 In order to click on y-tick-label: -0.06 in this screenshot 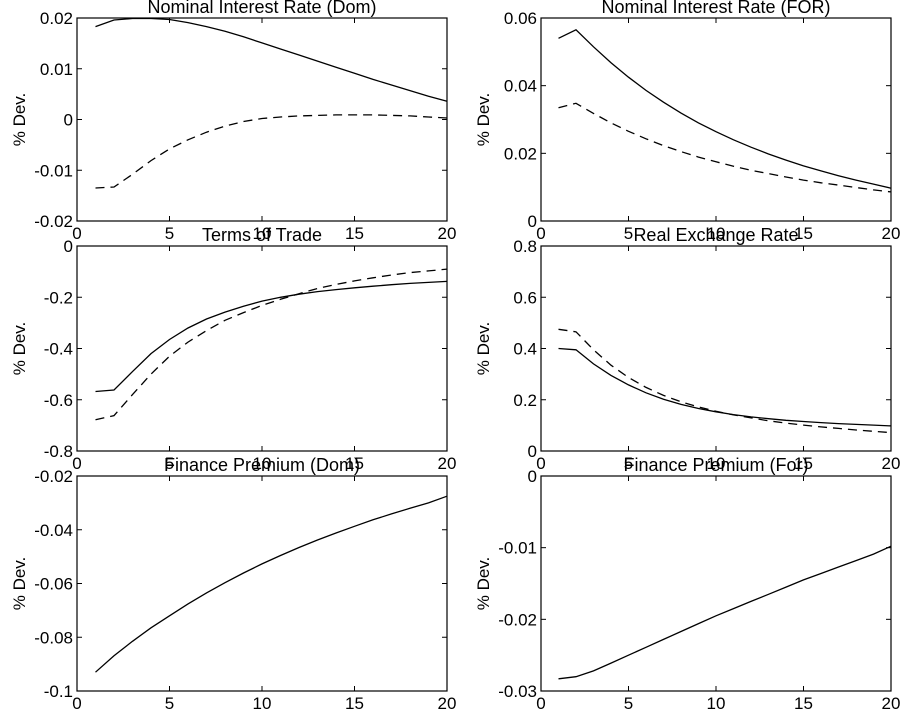, I will do `click(53, 584)`.